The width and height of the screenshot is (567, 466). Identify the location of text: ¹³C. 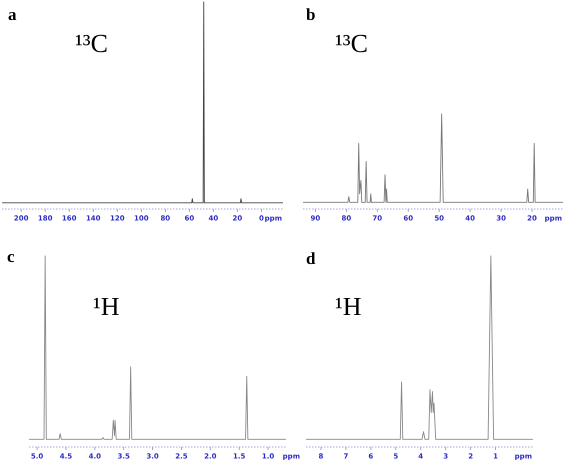
(351, 43).